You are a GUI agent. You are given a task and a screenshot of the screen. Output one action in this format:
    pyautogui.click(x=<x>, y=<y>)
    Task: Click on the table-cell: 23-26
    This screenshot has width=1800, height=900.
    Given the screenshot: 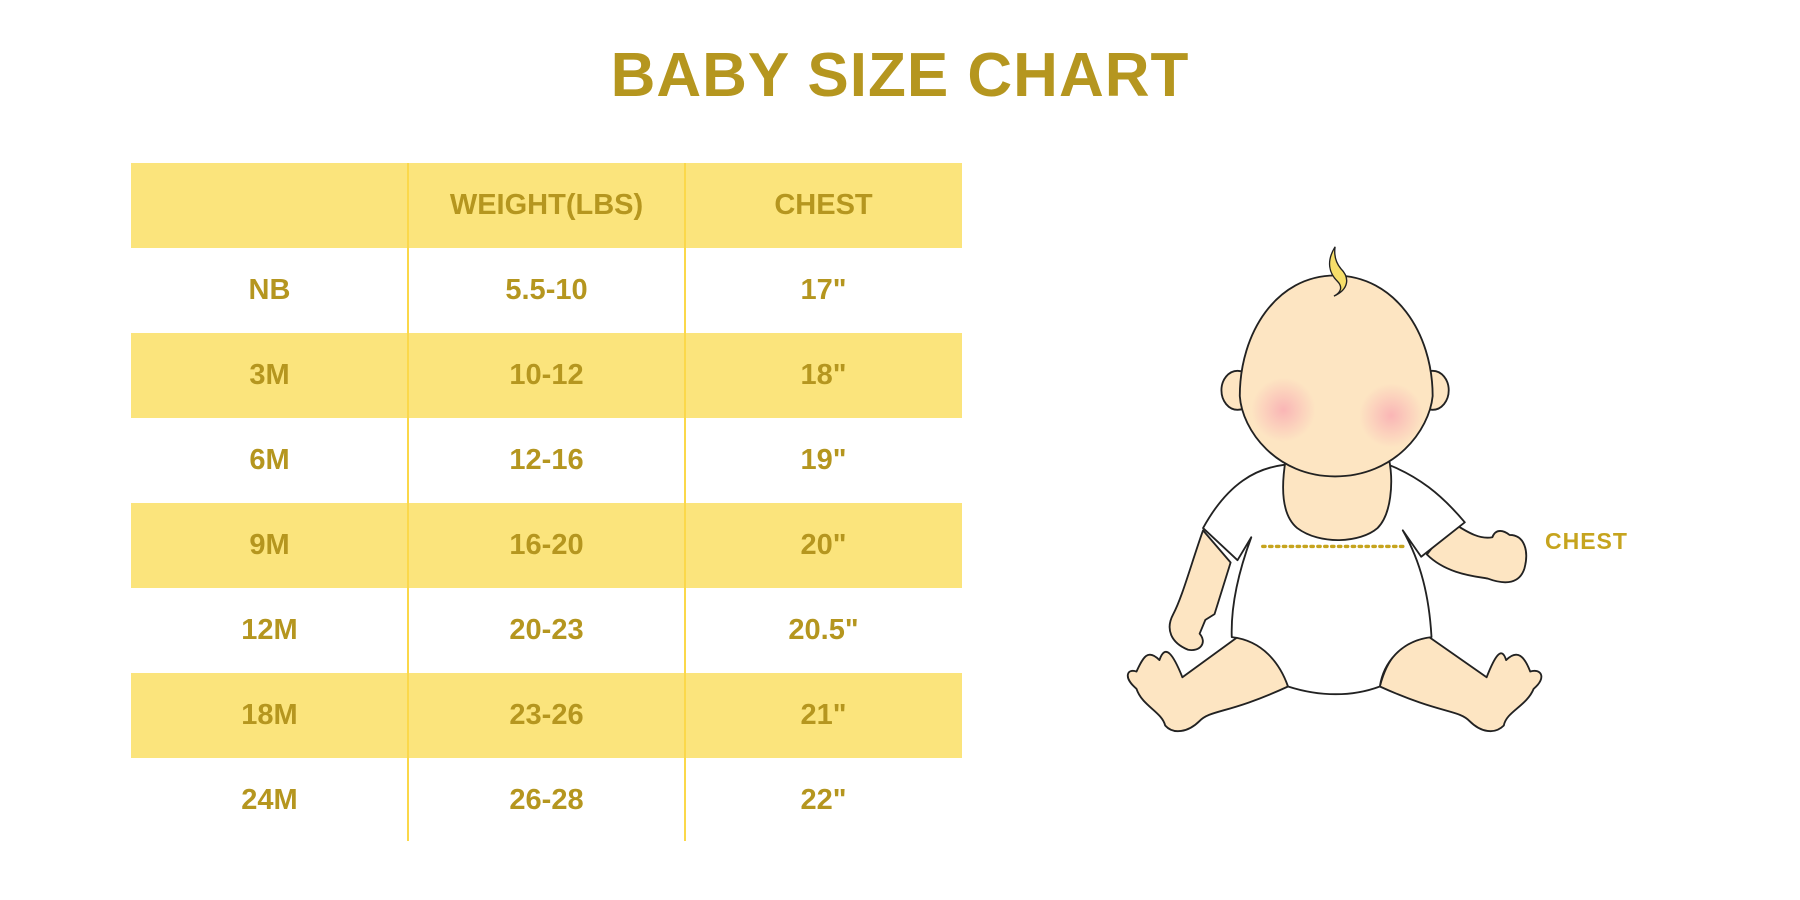 What is the action you would take?
    pyautogui.click(x=546, y=715)
    